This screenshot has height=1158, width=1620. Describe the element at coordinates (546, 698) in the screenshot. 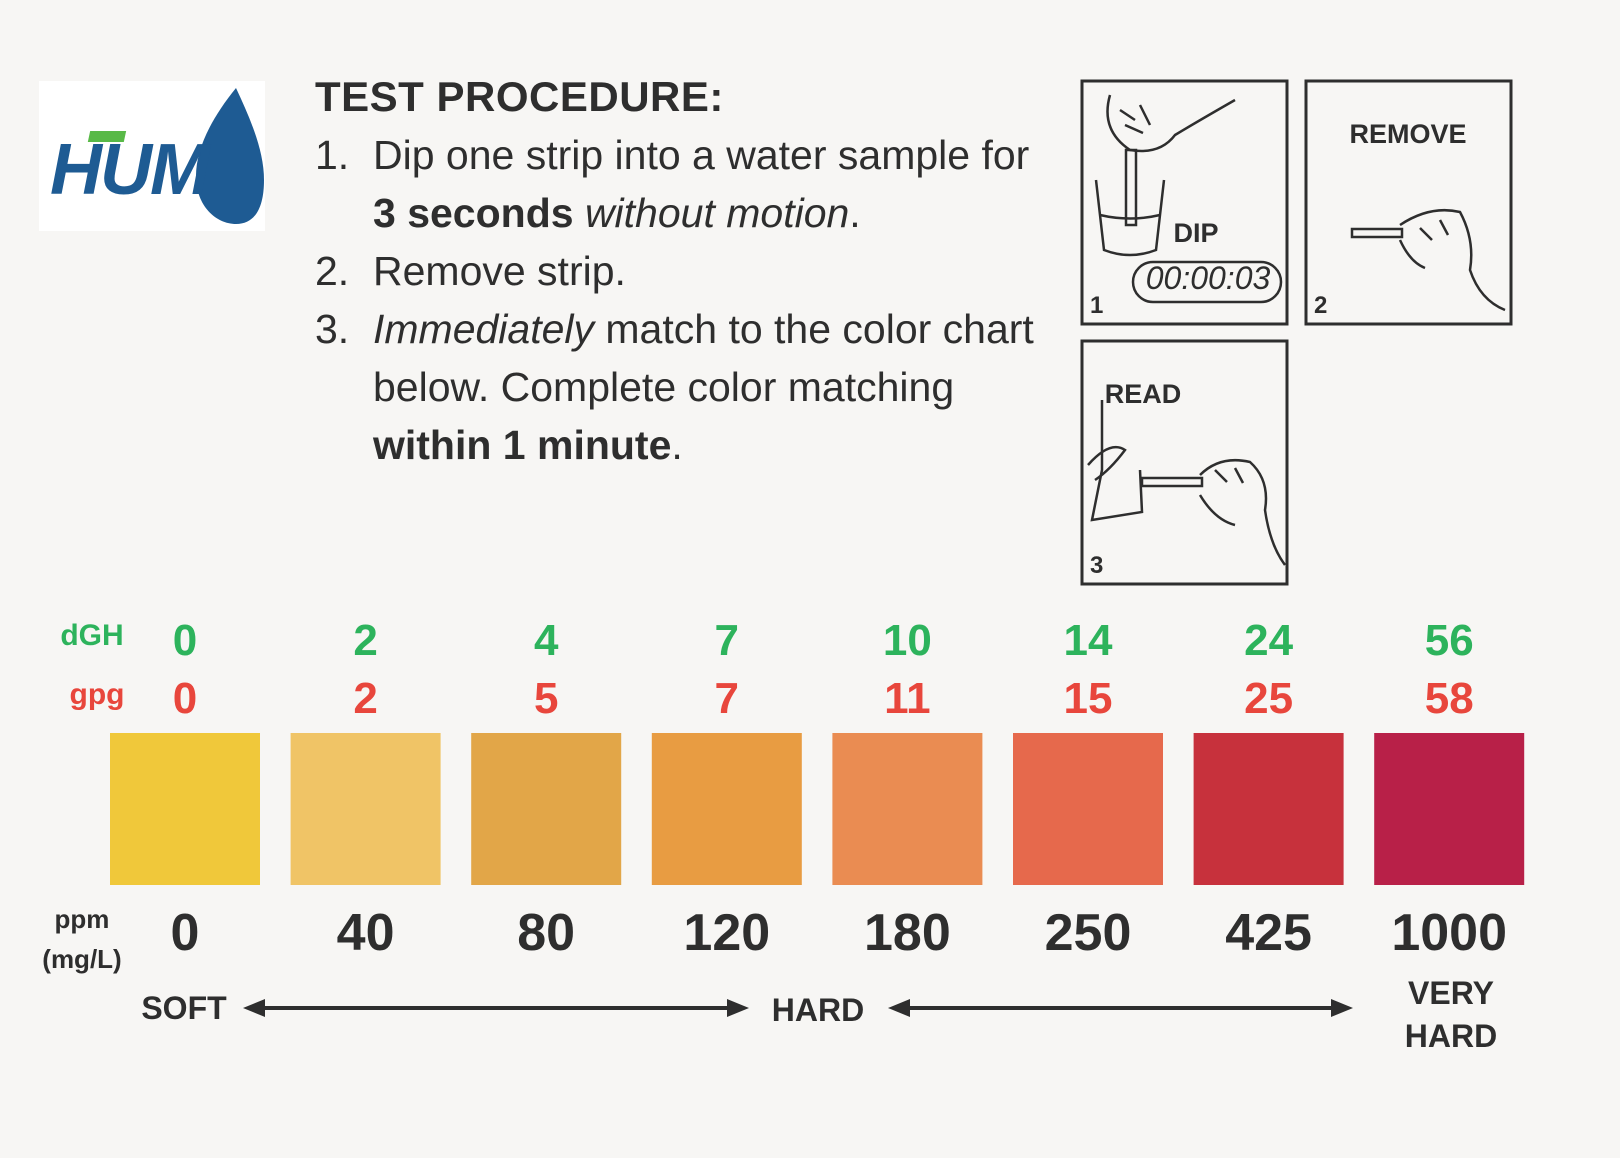

I see `gpg-value: 5` at that location.